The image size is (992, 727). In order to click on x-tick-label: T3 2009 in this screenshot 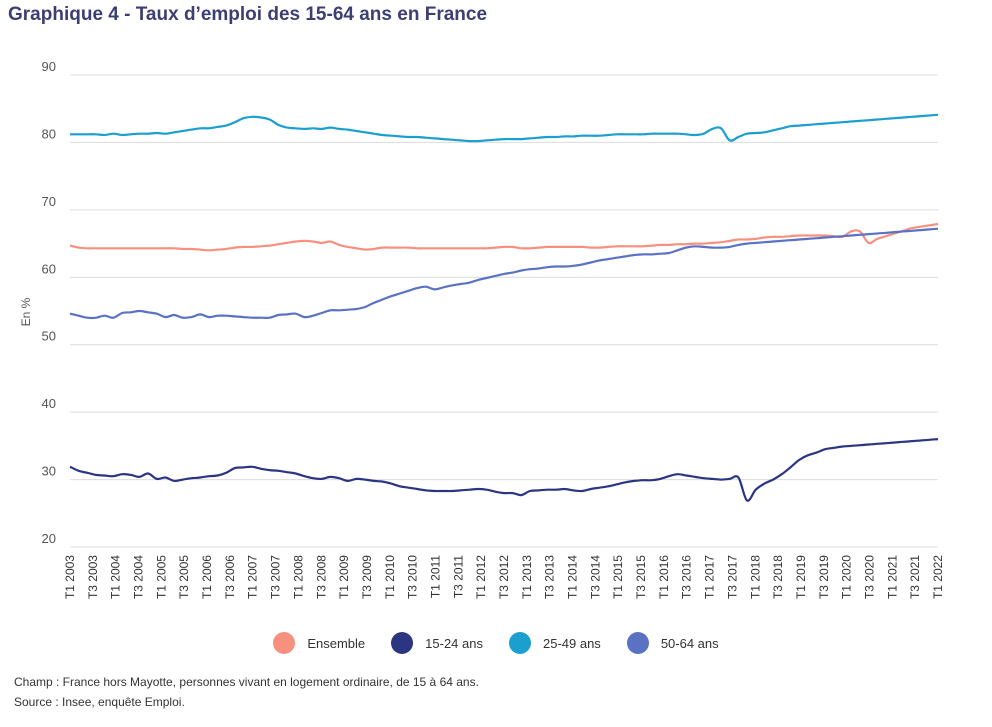, I will do `click(367, 577)`.